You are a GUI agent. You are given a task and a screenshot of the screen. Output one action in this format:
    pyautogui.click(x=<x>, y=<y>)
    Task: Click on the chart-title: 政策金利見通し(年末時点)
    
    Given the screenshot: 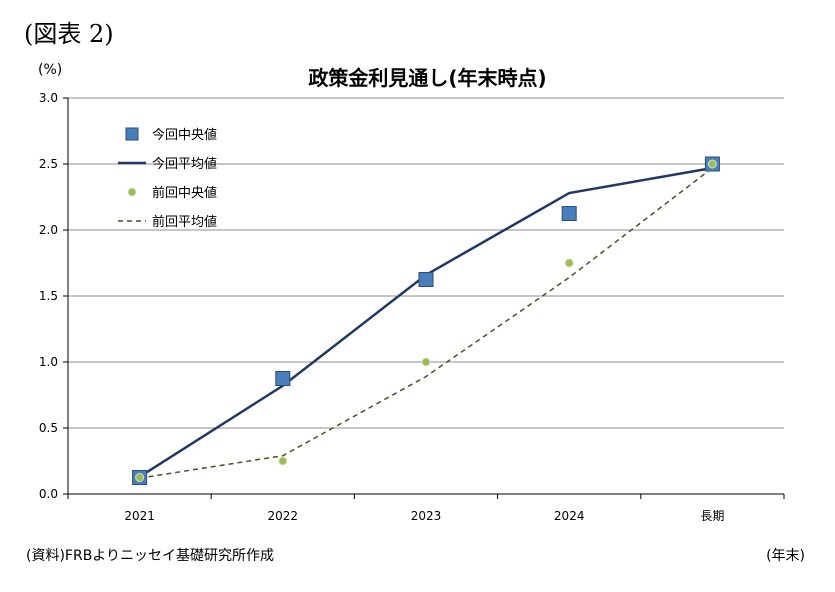 What is the action you would take?
    pyautogui.click(x=427, y=78)
    